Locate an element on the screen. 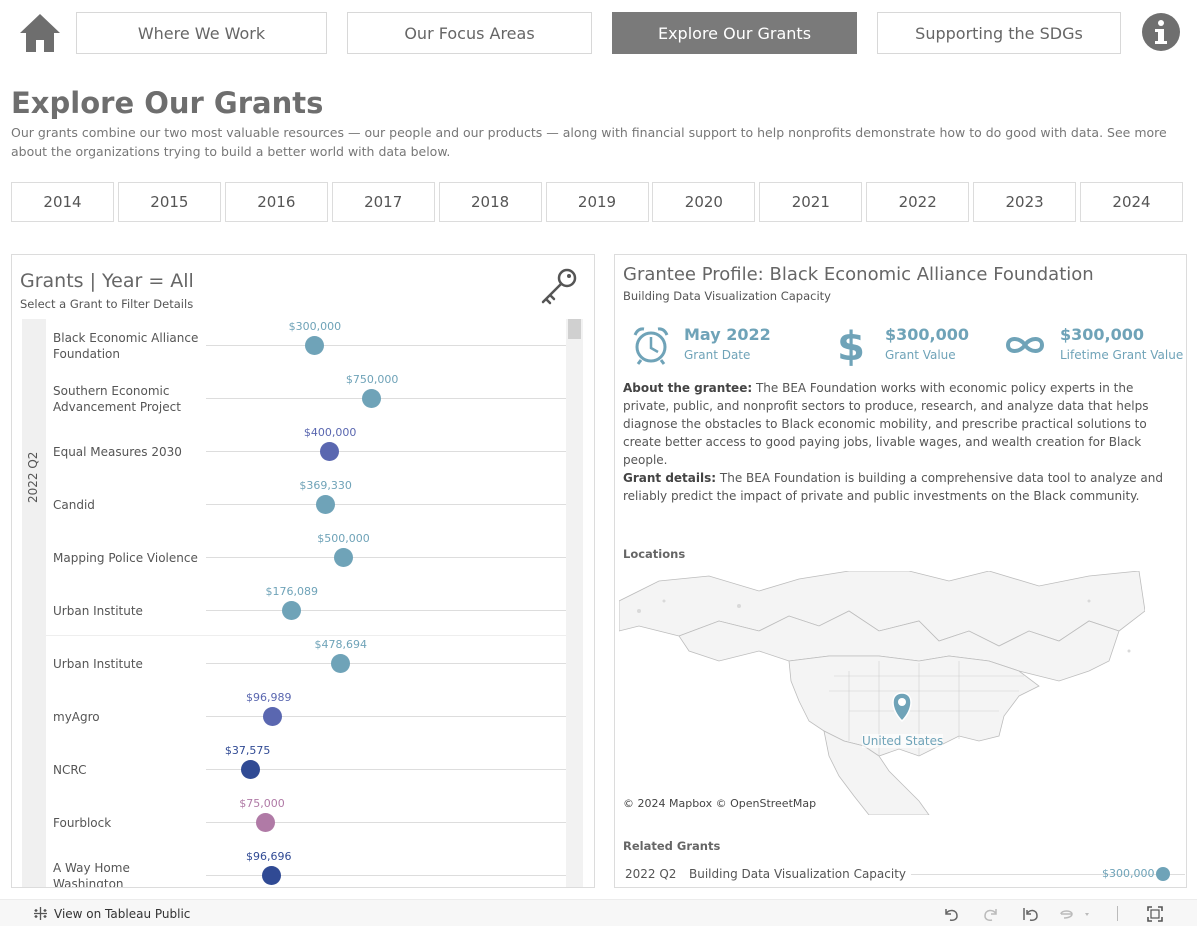  grant-row: Urban Institute $176,089 is located at coordinates (306, 610).